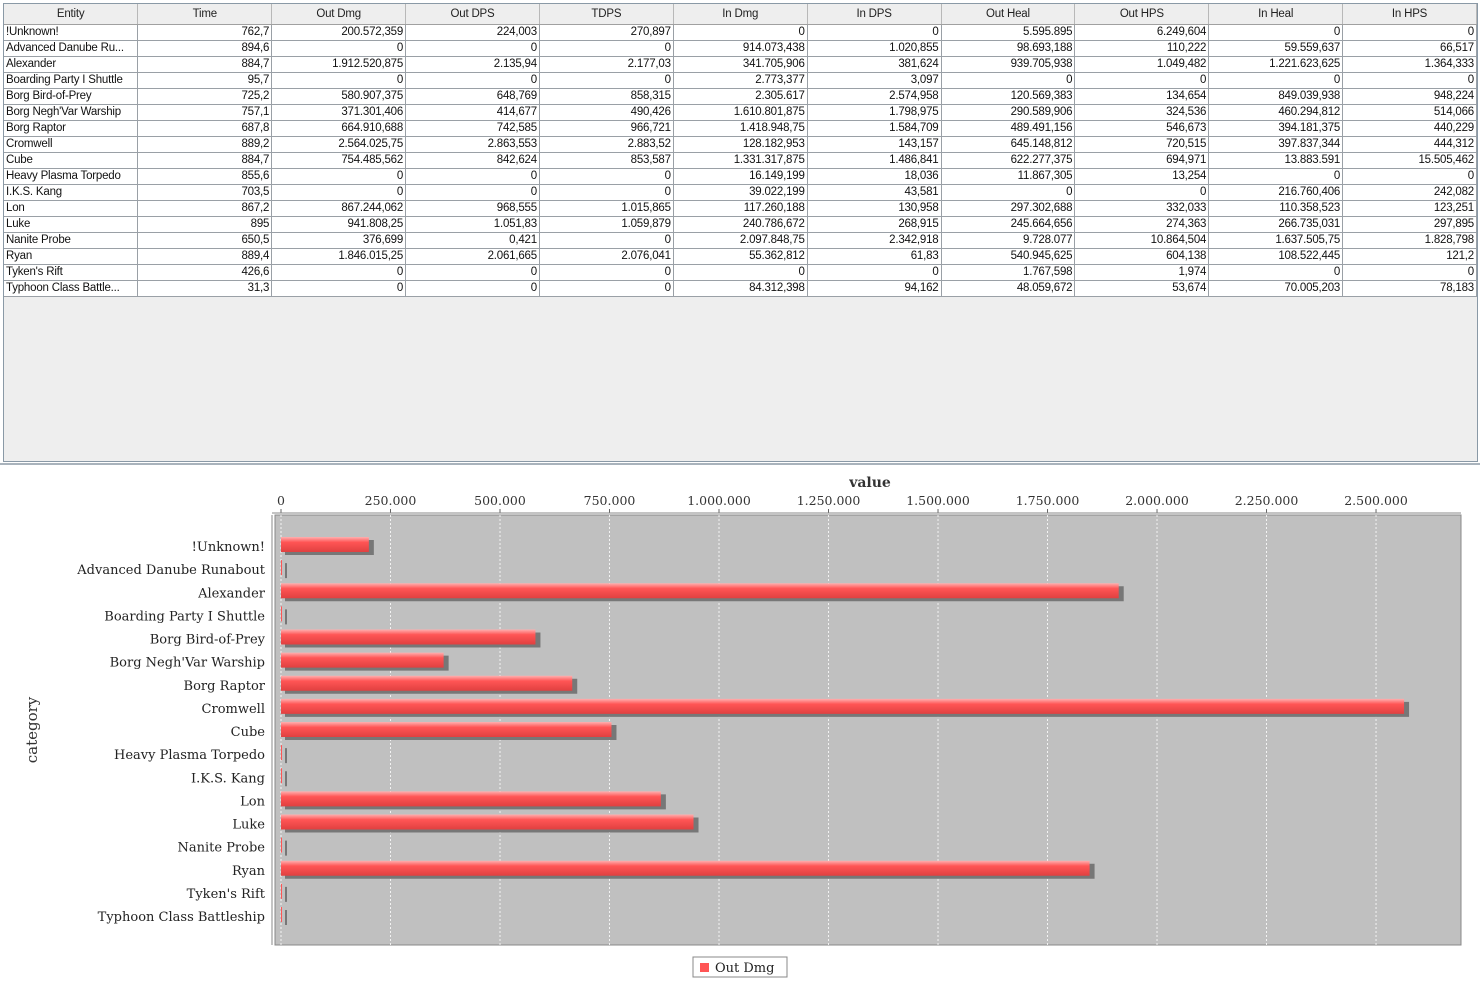  I want to click on table-cell: 2.342,918, so click(874, 240).